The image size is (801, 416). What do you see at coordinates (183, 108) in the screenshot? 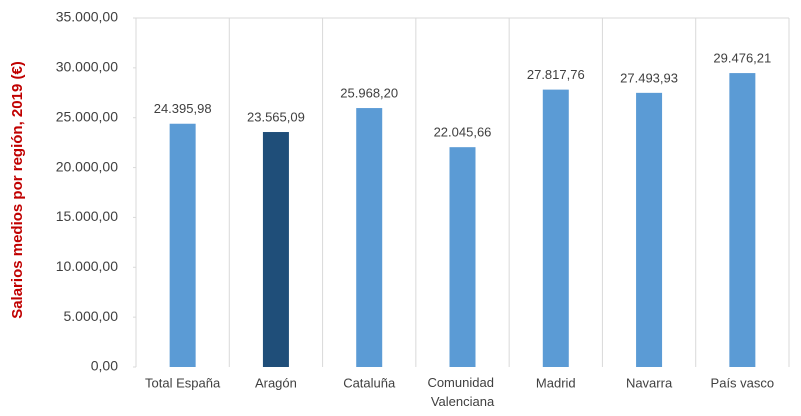
I see `value-label: 24.395,98` at bounding box center [183, 108].